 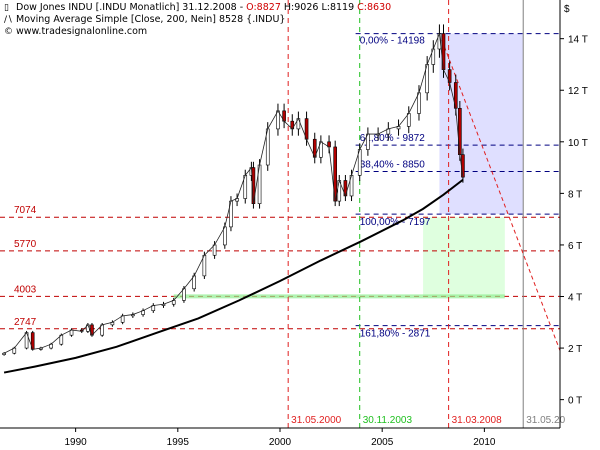 What do you see at coordinates (395, 222) in the screenshot?
I see `fib-label-3: 100,00% - 7197` at bounding box center [395, 222].